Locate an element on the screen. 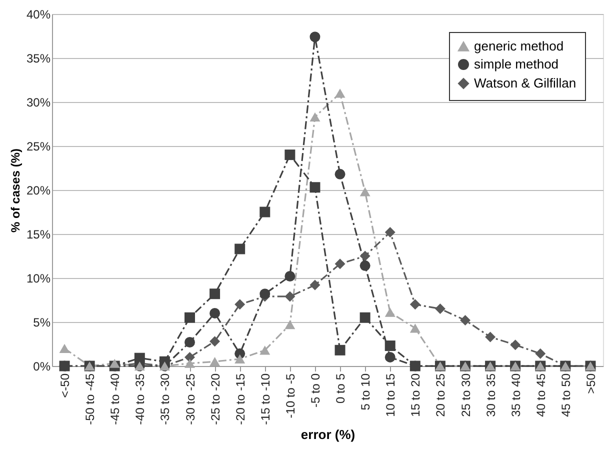  y-tick-label: 0% is located at coordinates (42, 367).